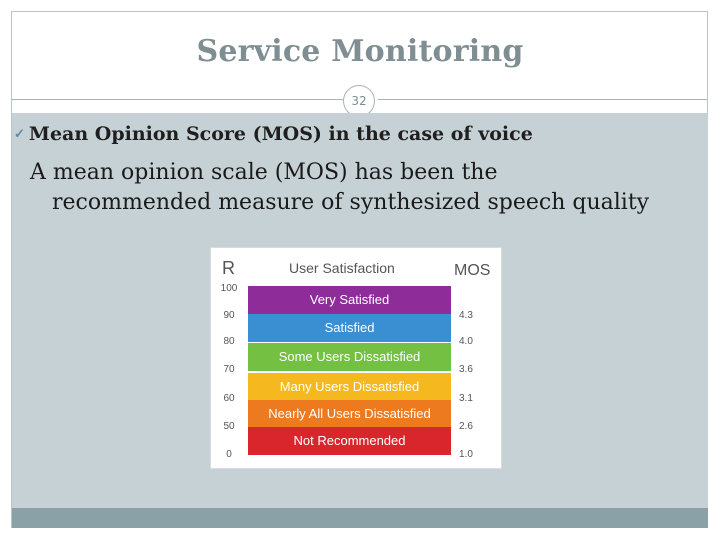 Image resolution: width=720 pixels, height=540 pixels. Describe the element at coordinates (349, 357) in the screenshot. I see `band-some-users-dissatisfied: Some Users Dissatisfied` at that location.